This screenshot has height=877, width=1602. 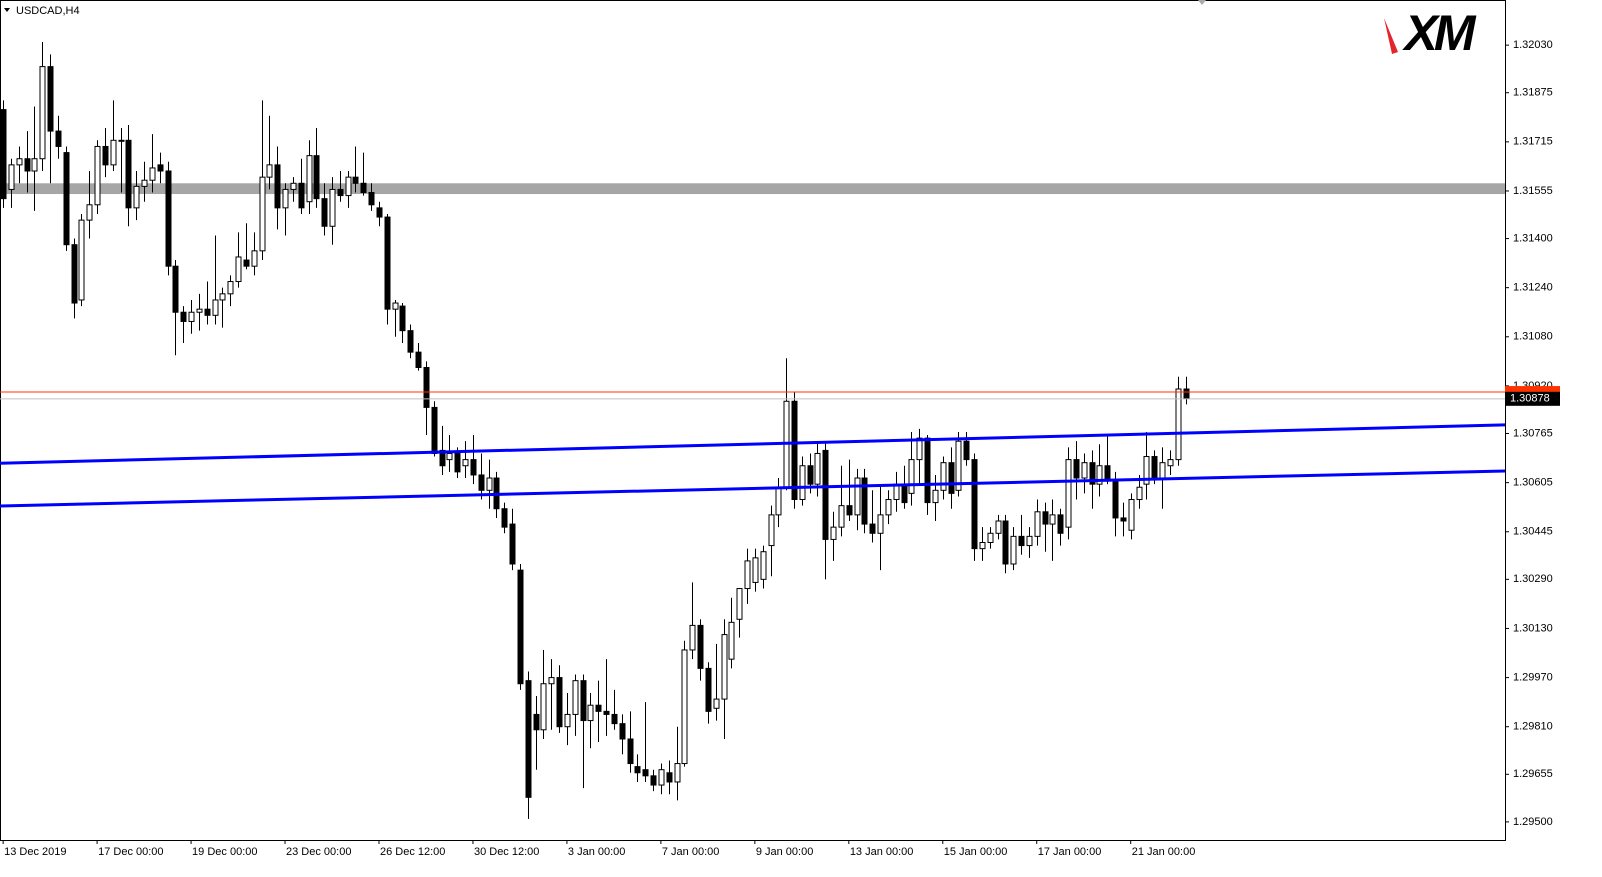 I want to click on y-tick-label: 1.30605, so click(x=1533, y=483).